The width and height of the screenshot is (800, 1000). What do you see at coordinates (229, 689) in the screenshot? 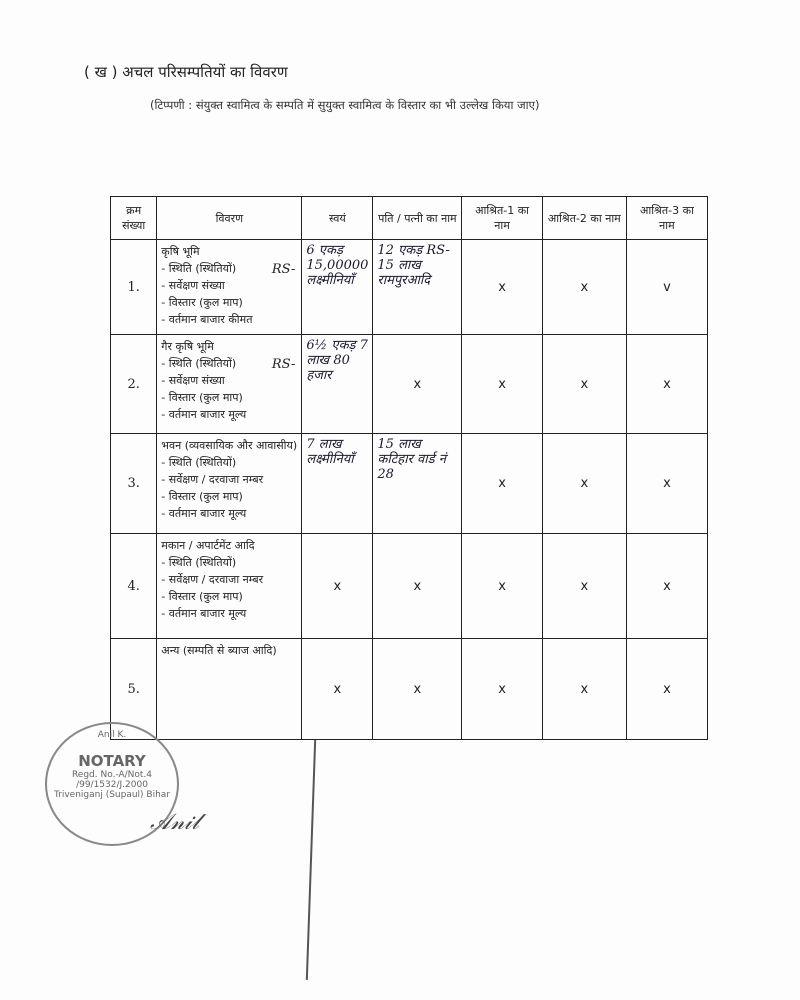
I see `row-description: अन्य (सम्पति से ब्याज आदि)` at bounding box center [229, 689].